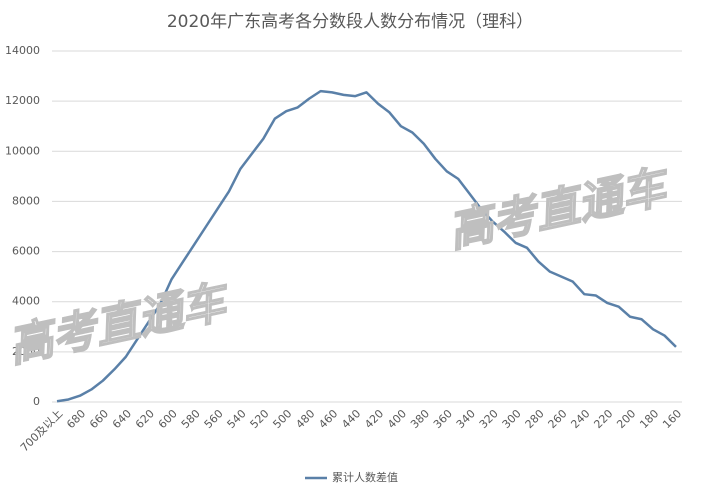 This screenshot has height=500, width=701. Describe the element at coordinates (22, 150) in the screenshot. I see `y-tick-label: 10000` at that location.